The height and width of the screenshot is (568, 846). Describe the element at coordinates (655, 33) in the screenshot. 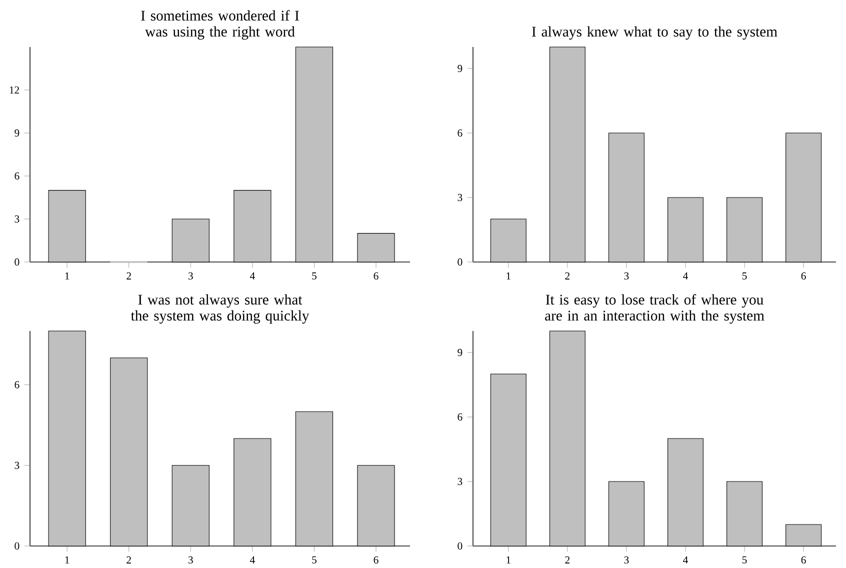

I see `chart-title: I always knew what to say to the system` at that location.